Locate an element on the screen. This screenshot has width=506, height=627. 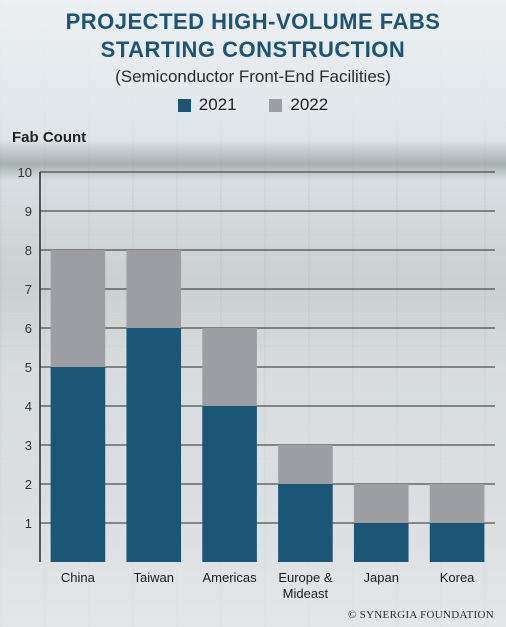
y-tick-label-10: 10 is located at coordinates (25, 172).